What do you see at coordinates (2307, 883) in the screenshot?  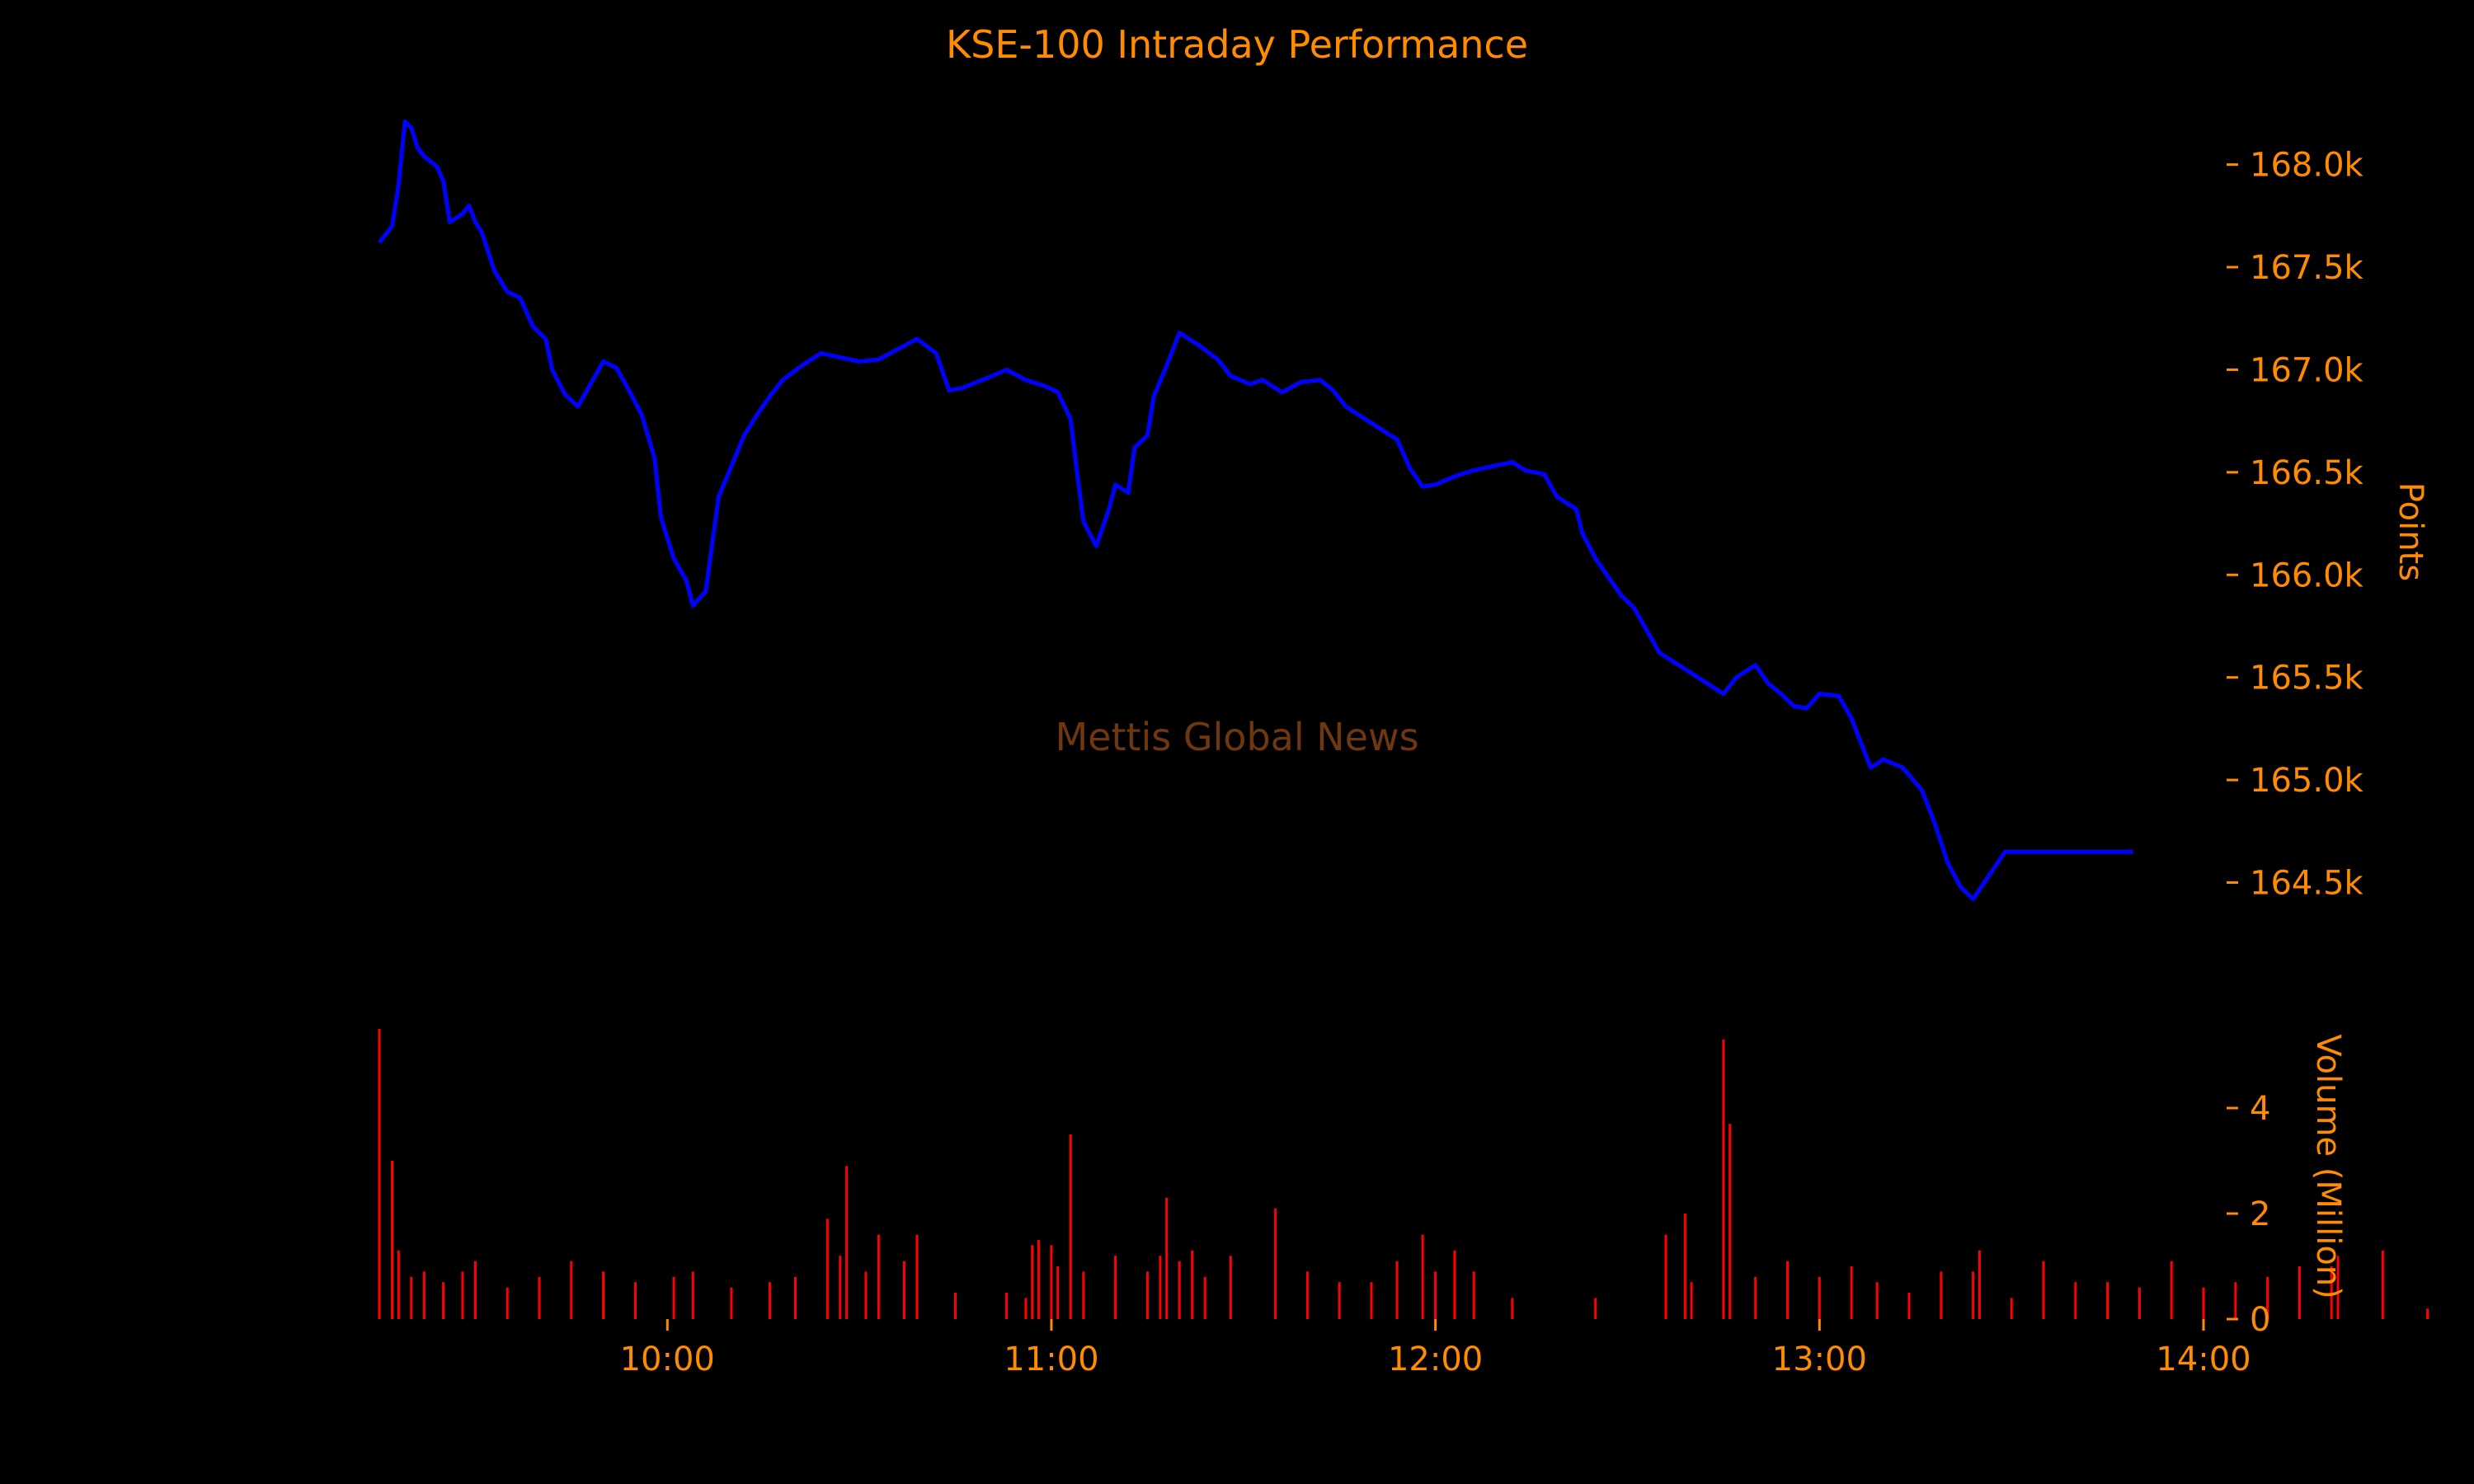 I see `price-tick-label: 164.5k` at bounding box center [2307, 883].